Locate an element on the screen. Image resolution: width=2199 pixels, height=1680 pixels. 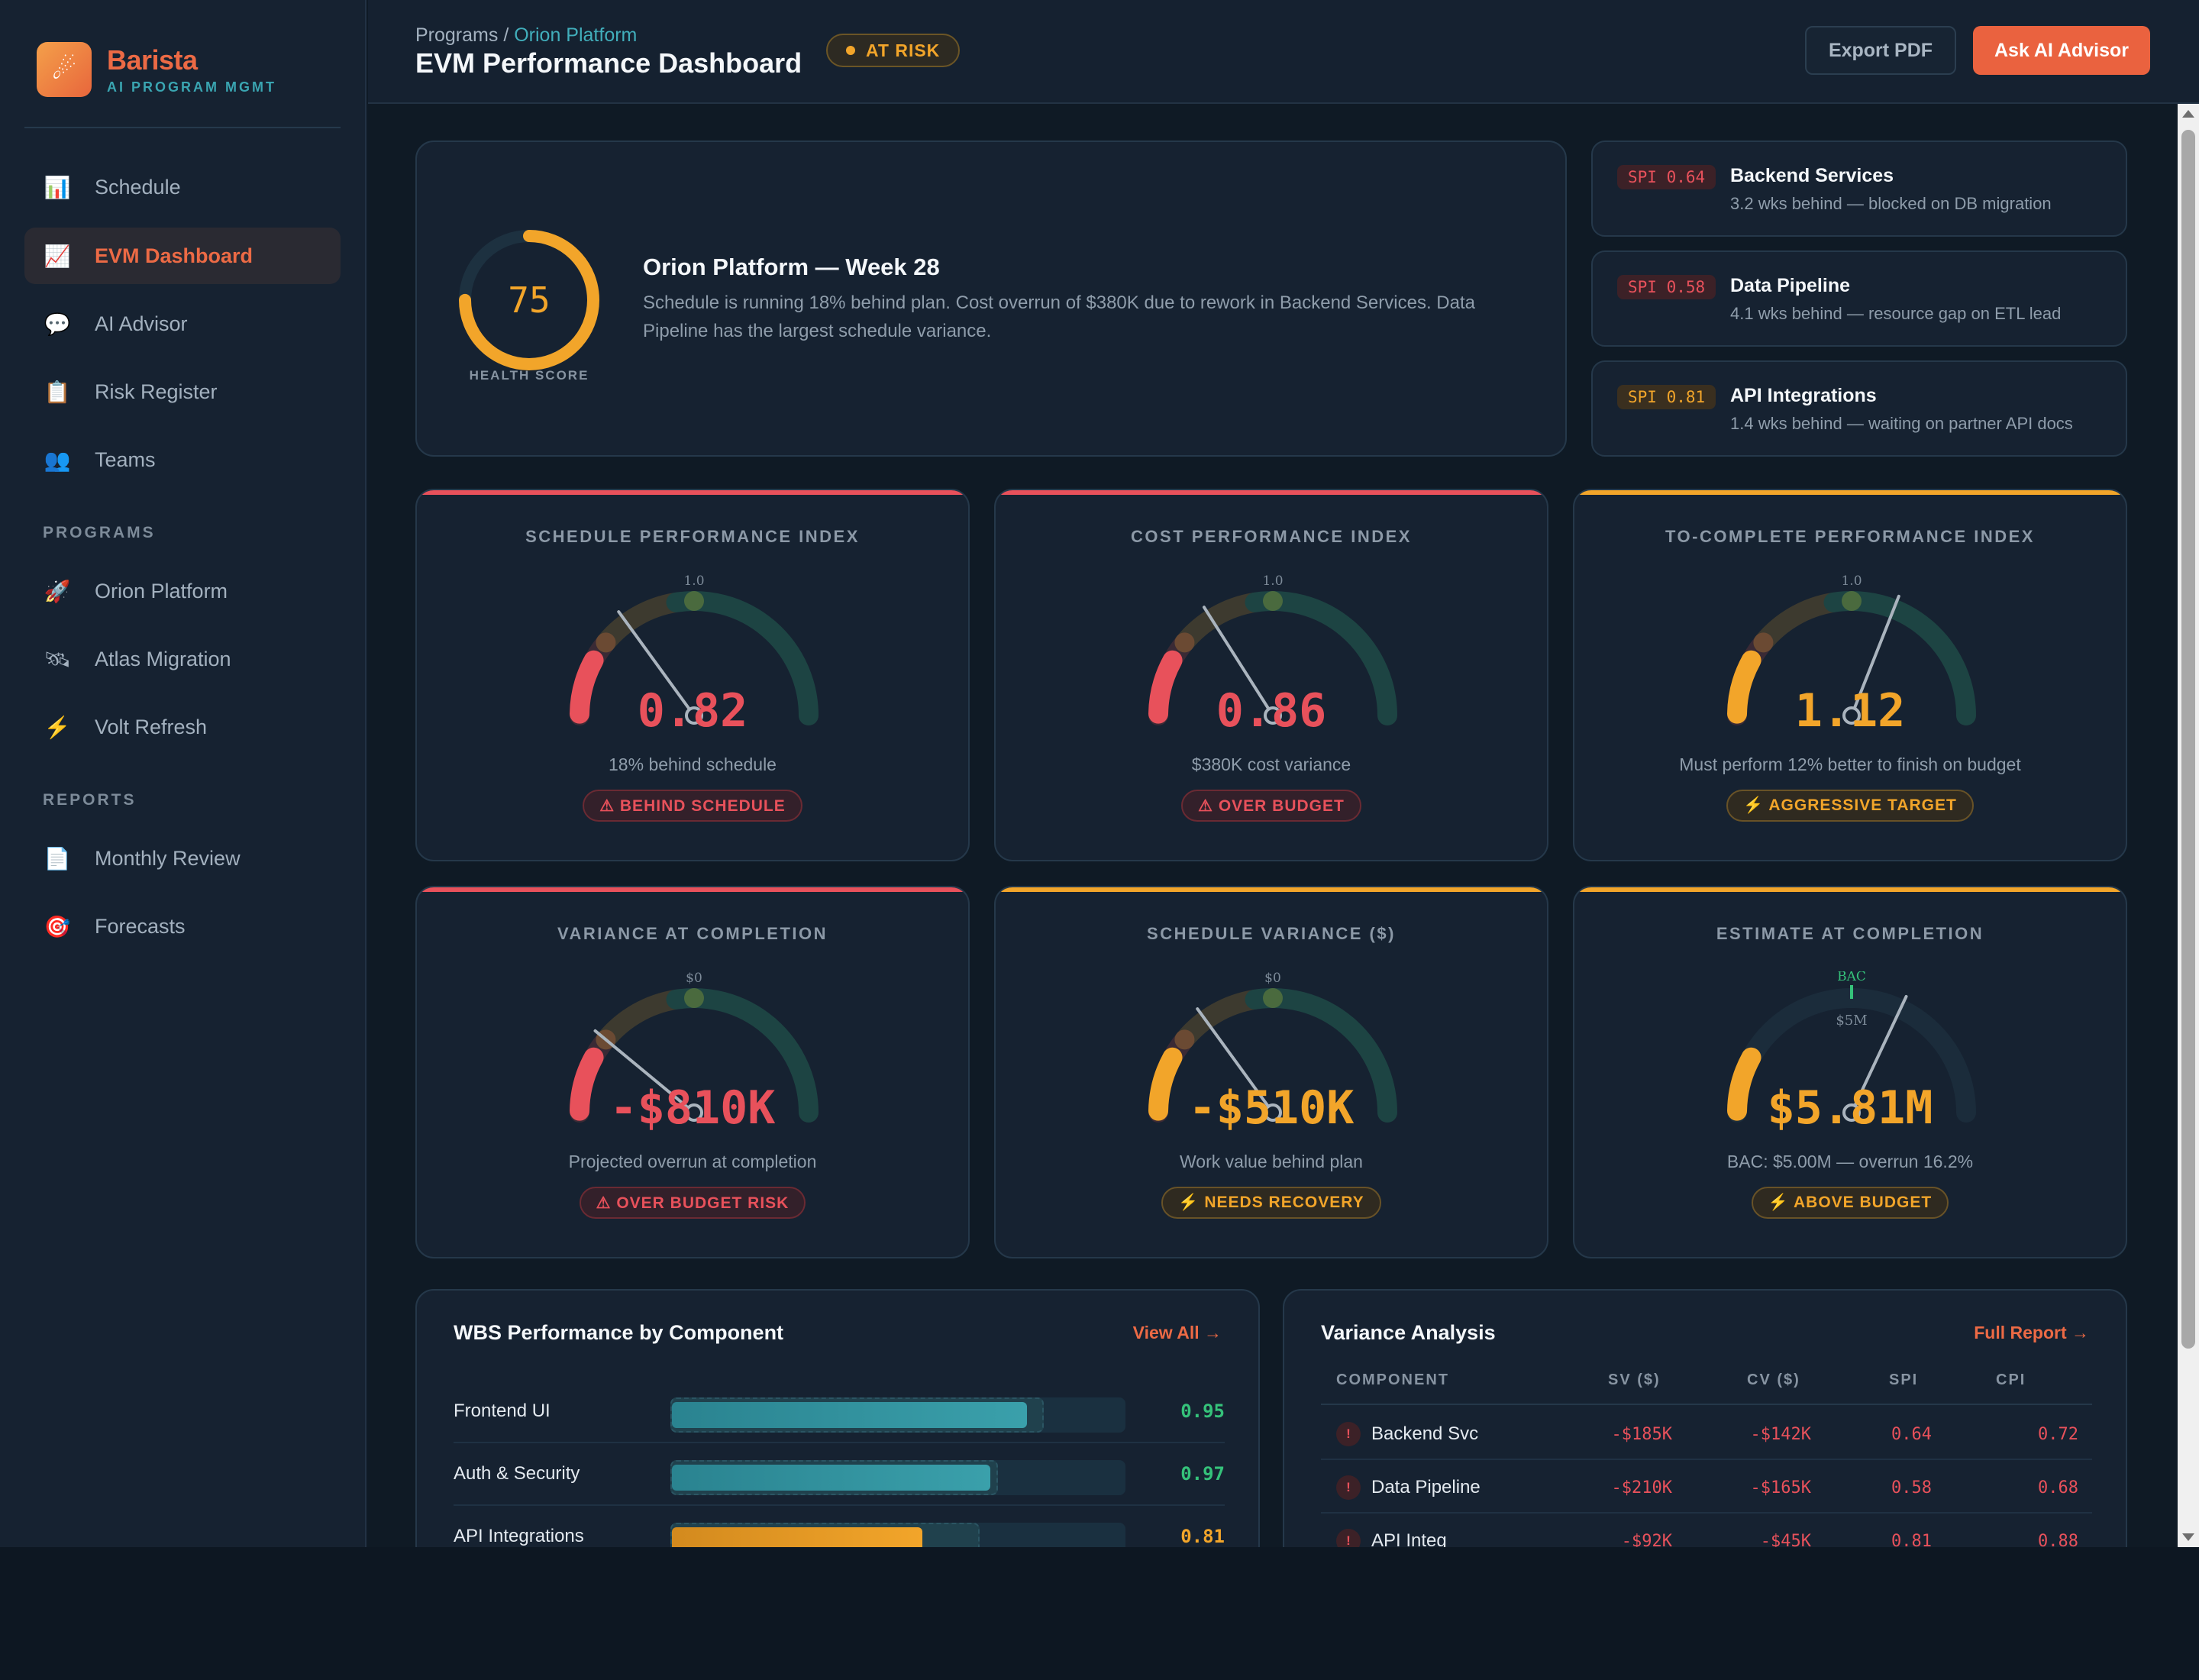
sidebar-item-risk-register: 📋 Risk Register is located at coordinates (182, 392).